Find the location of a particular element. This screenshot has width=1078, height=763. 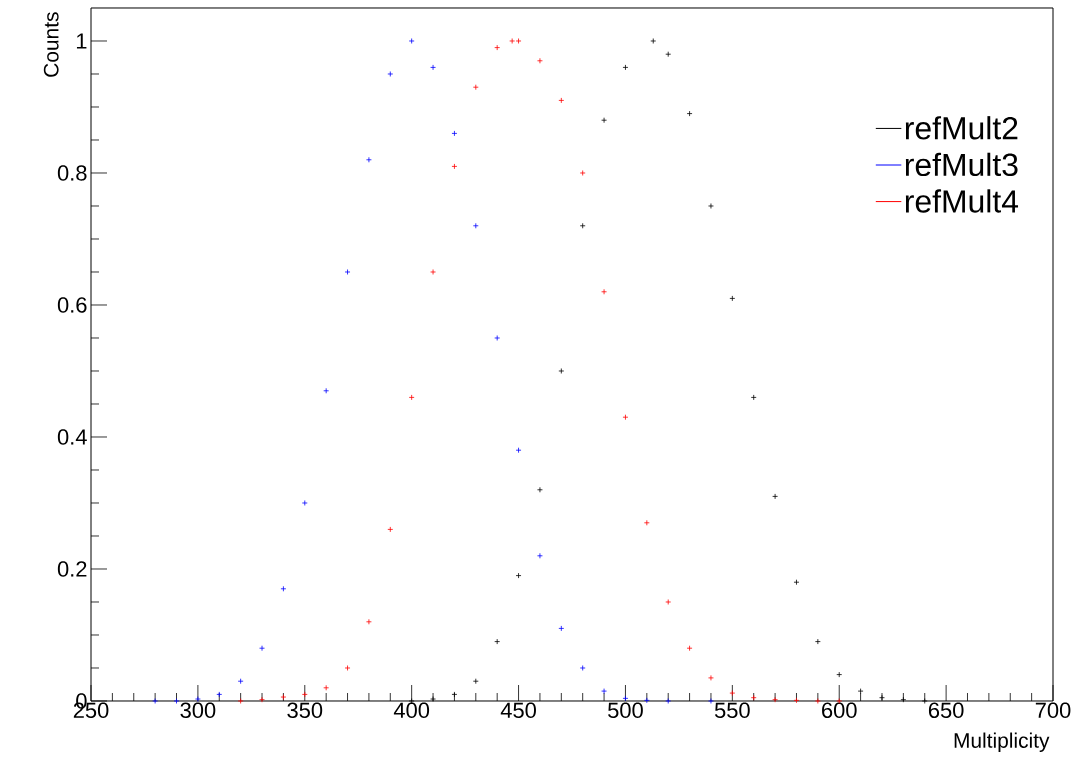

legend-label: refMult4 is located at coordinates (962, 201).